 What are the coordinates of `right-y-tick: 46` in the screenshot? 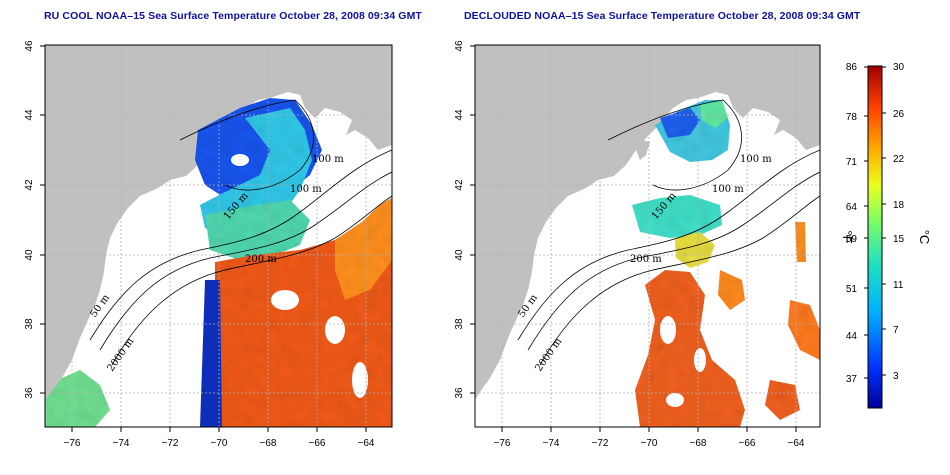 It's located at (459, 46).